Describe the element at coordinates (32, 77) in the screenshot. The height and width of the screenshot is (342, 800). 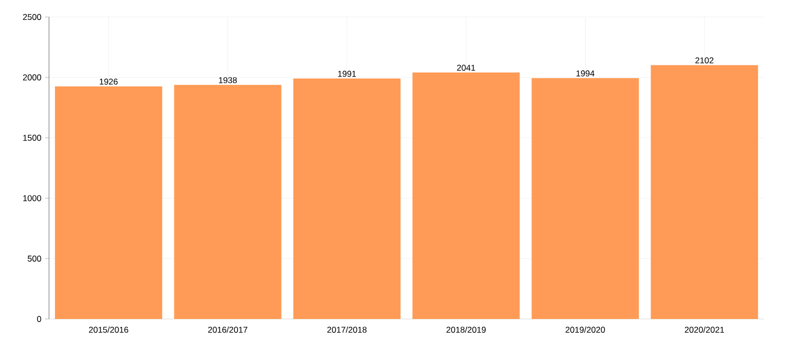
I see `y-tick-label: 2000` at that location.